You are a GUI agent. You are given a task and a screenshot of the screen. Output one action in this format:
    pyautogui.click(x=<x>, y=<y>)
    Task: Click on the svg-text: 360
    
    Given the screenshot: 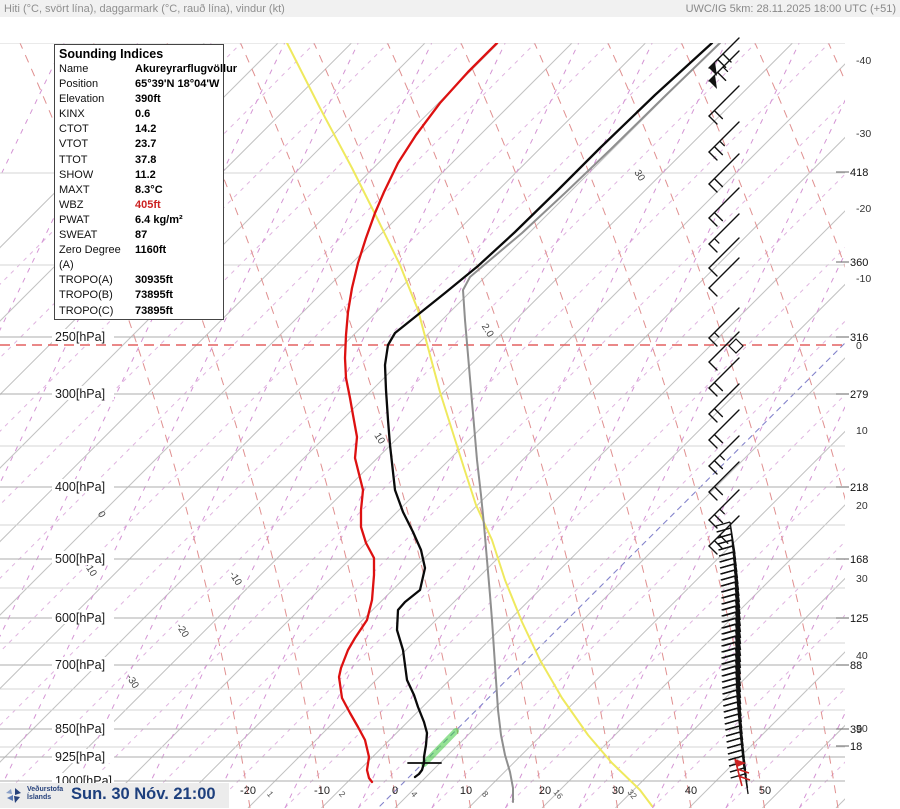 What is the action you would take?
    pyautogui.click(x=859, y=263)
    